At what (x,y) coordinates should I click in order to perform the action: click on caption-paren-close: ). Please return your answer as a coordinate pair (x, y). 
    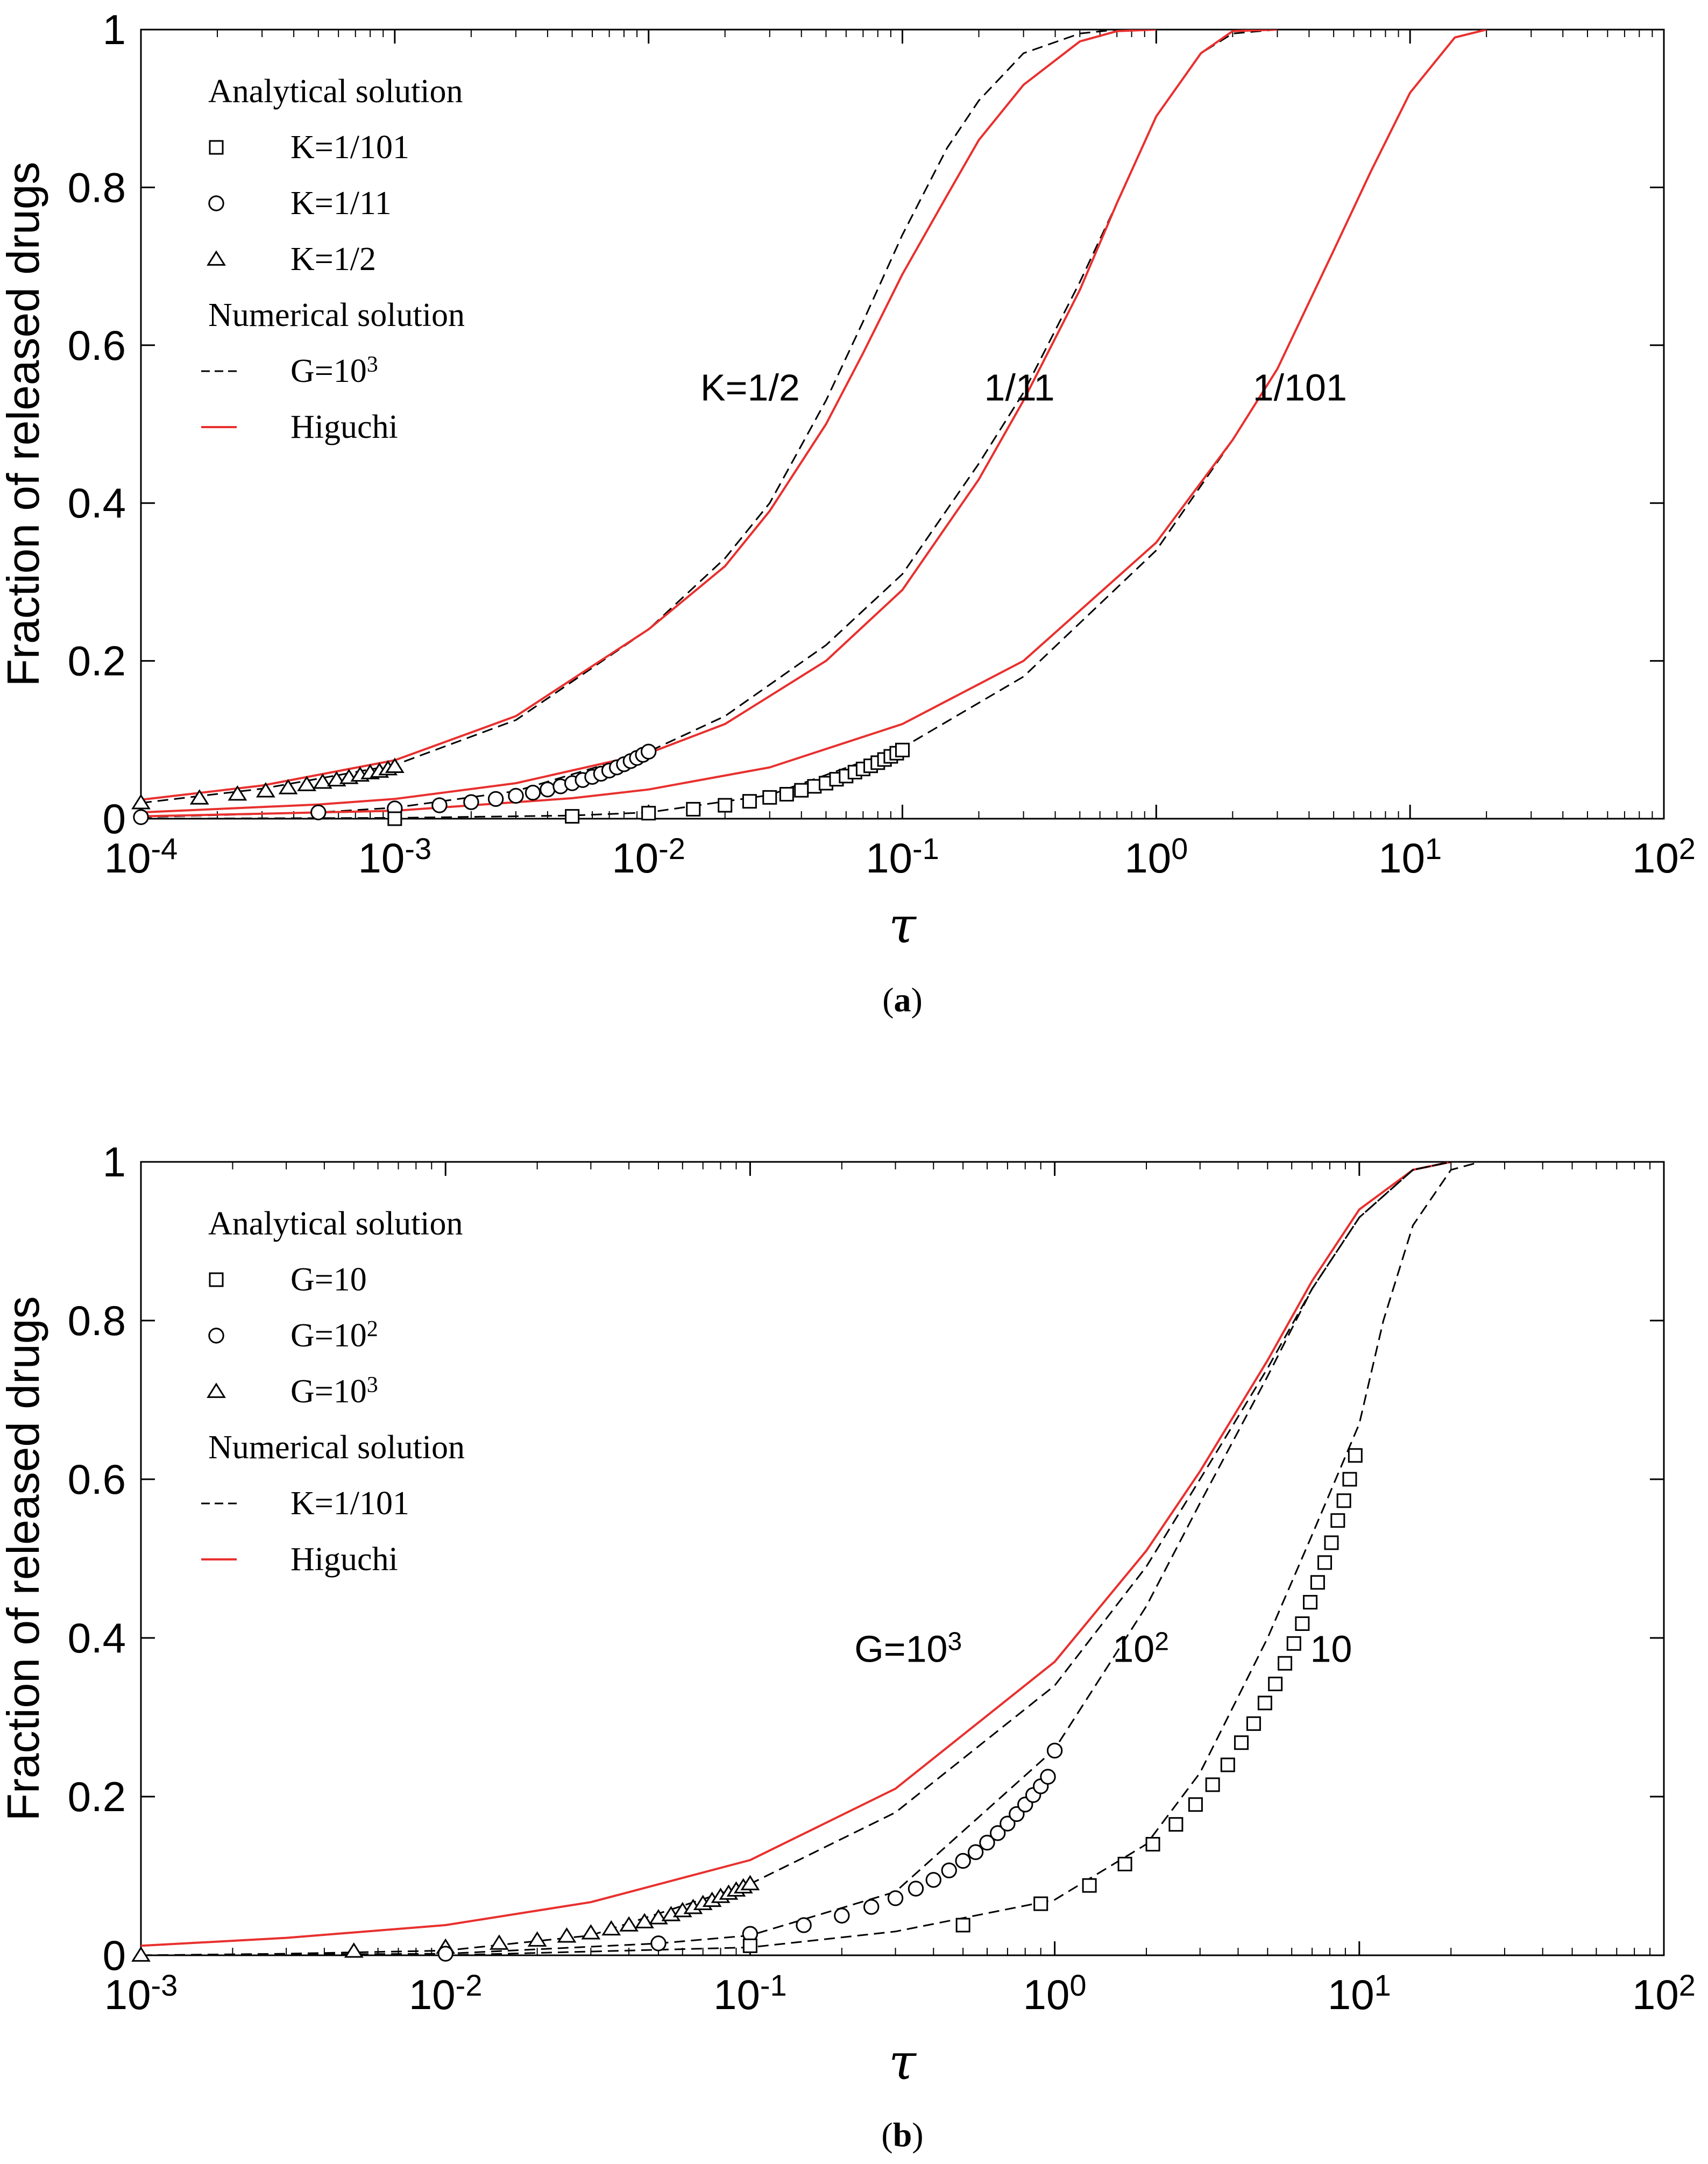
    Looking at the image, I should click on (917, 1000).